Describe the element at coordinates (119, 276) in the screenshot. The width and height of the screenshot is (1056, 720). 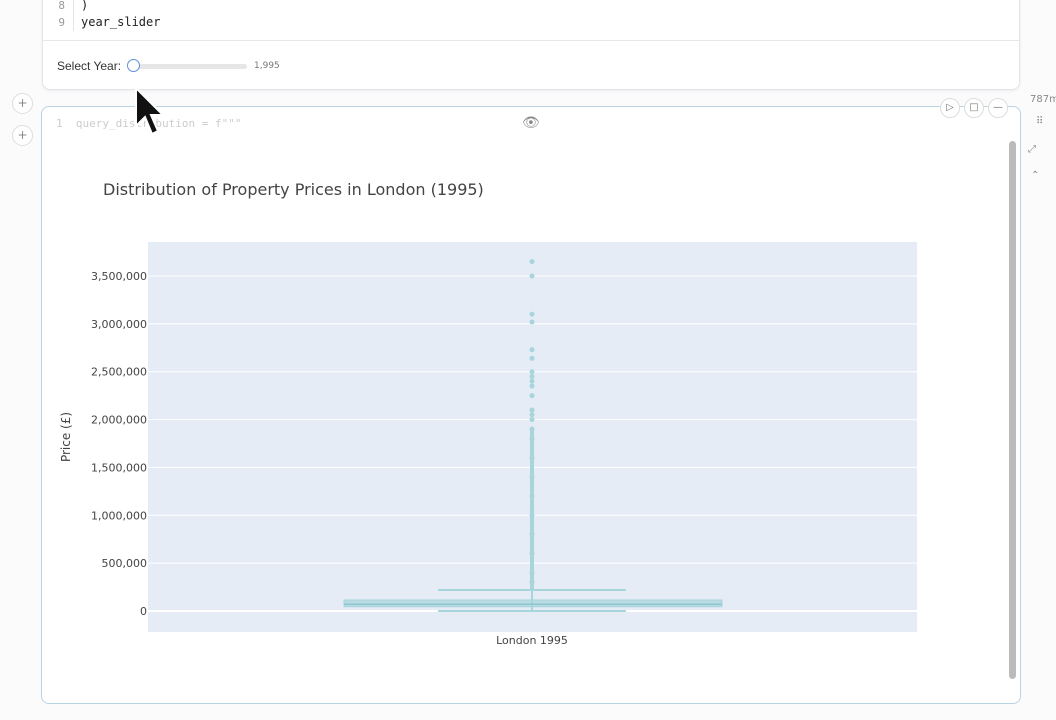
I see `y-tick-label: 3,500,000` at that location.